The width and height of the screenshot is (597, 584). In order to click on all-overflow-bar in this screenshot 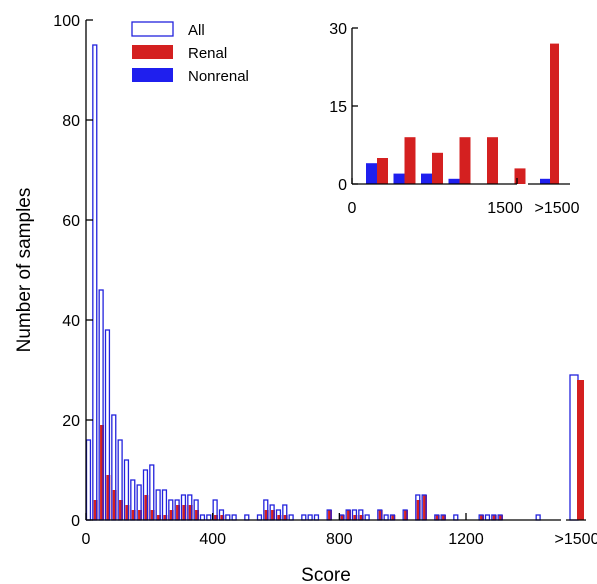, I will do `click(574, 447)`.